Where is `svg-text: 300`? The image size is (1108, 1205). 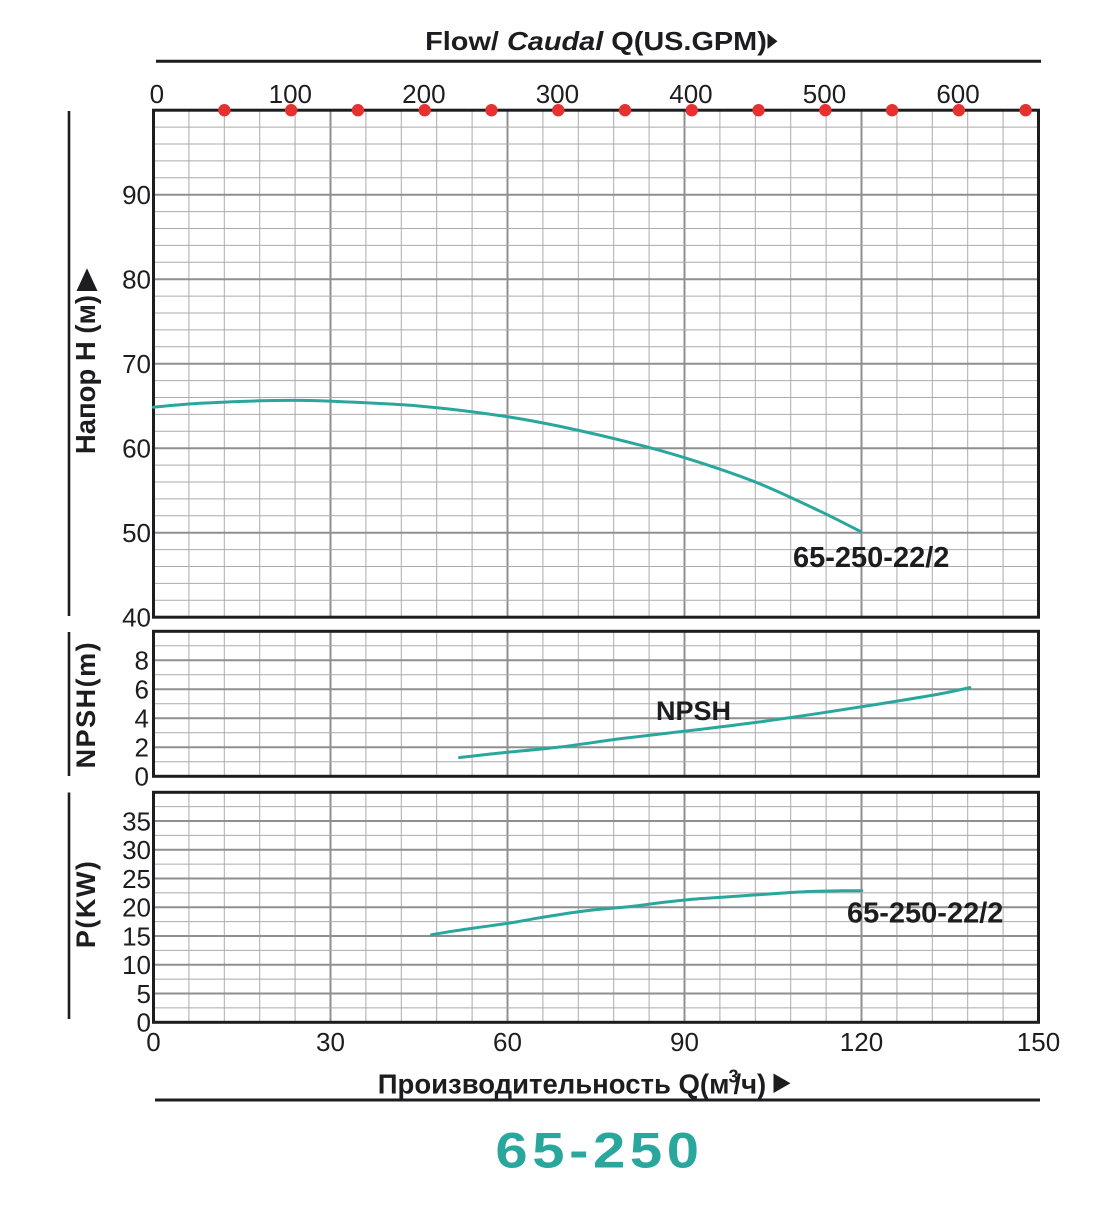
svg-text: 300 is located at coordinates (557, 94).